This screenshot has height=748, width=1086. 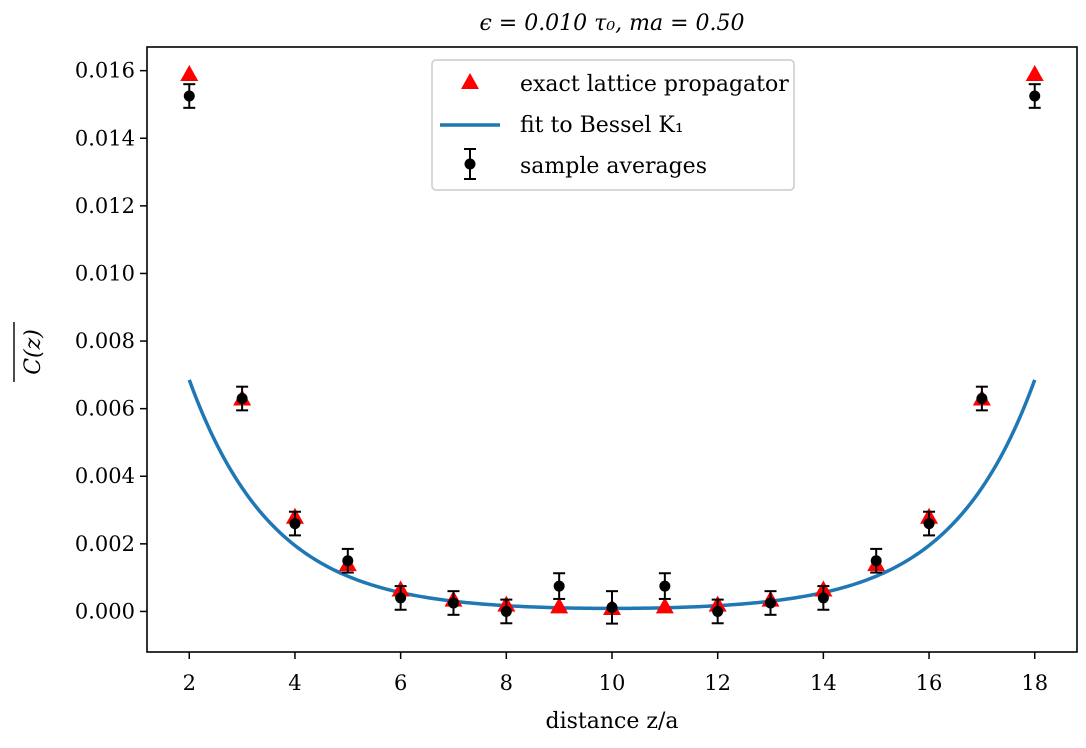 I want to click on x-axis-ticks: 2 4 6 8 10 12 14 16 18, so click(x=615, y=673).